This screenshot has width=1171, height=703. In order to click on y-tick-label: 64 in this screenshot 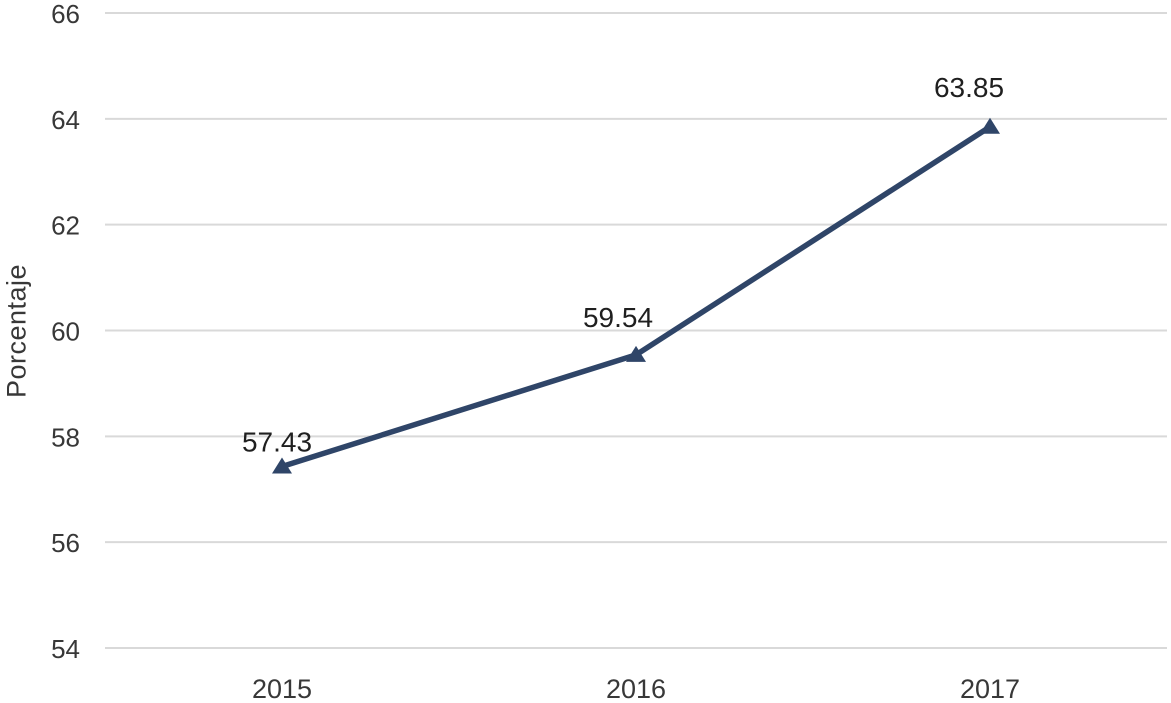, I will do `click(65, 120)`.